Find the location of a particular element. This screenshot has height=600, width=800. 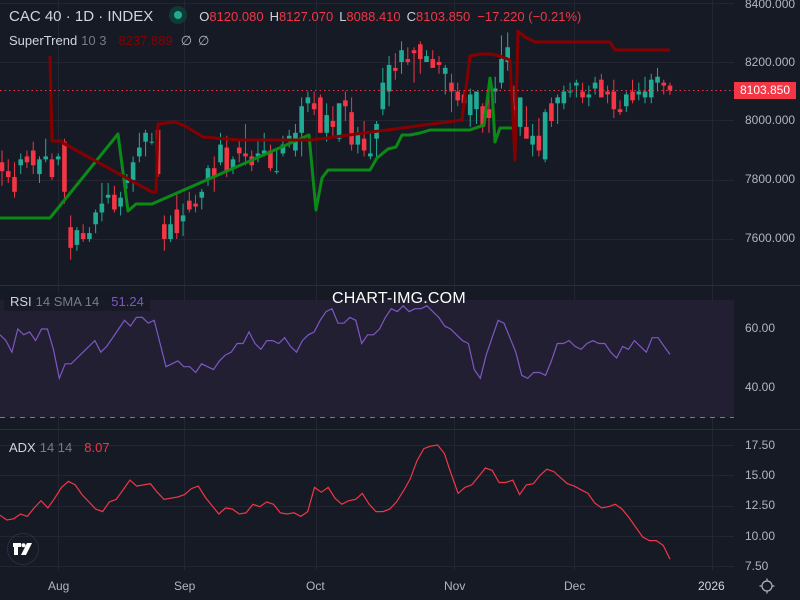

rsi-axis-label: 60.00 is located at coordinates (760, 328).